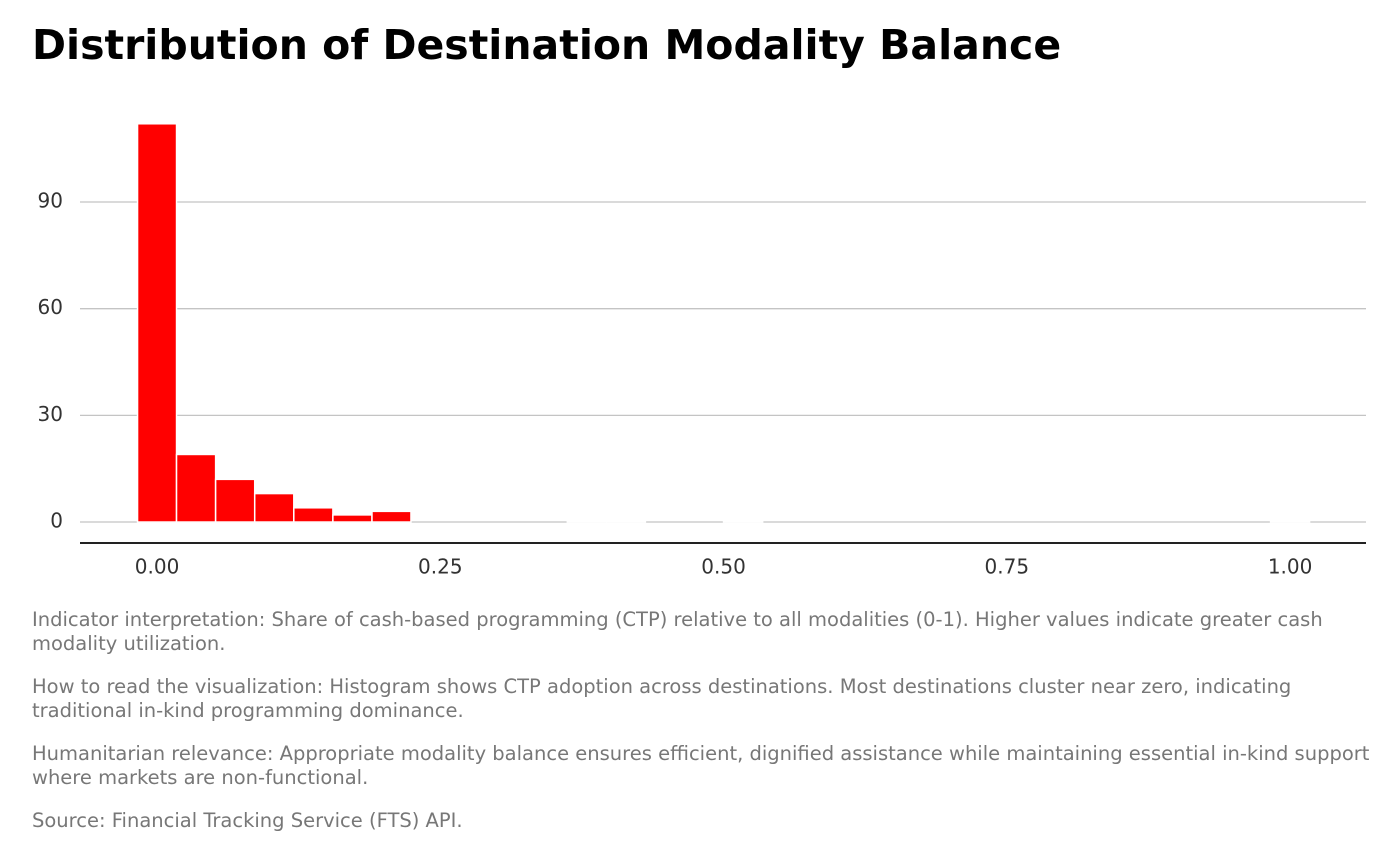  Describe the element at coordinates (50, 307) in the screenshot. I see `y-tick-label: 60` at that location.